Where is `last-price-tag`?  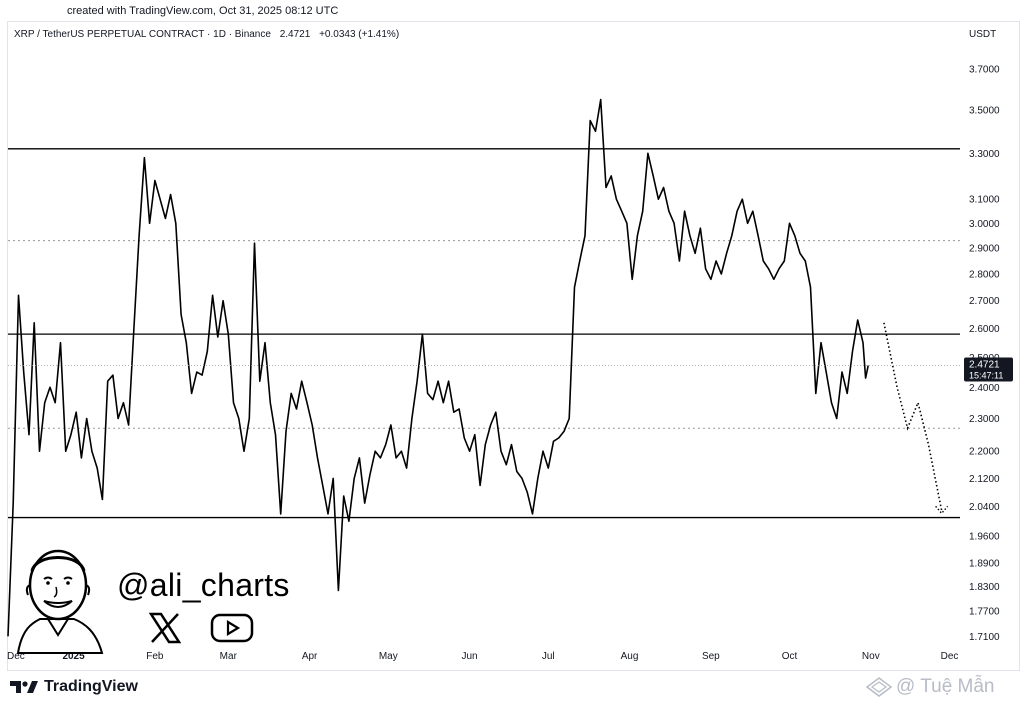
last-price-tag is located at coordinates (988, 369).